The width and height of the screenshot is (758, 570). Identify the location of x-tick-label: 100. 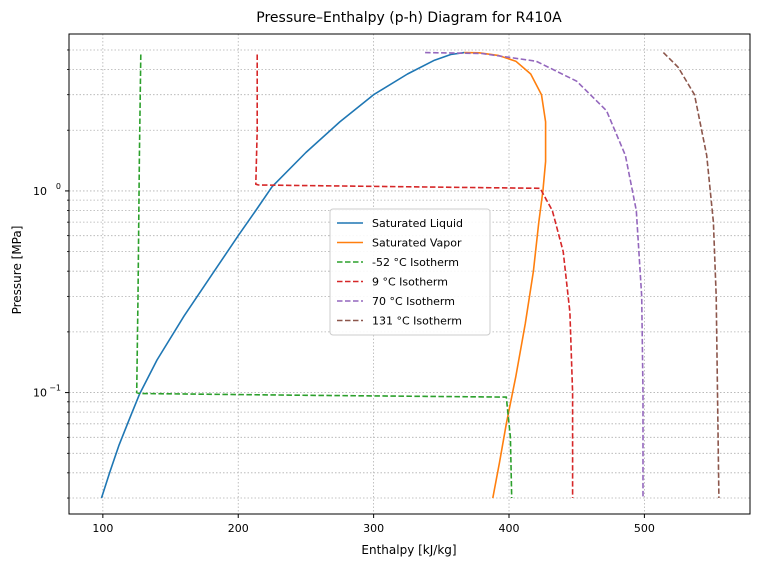
(102, 528).